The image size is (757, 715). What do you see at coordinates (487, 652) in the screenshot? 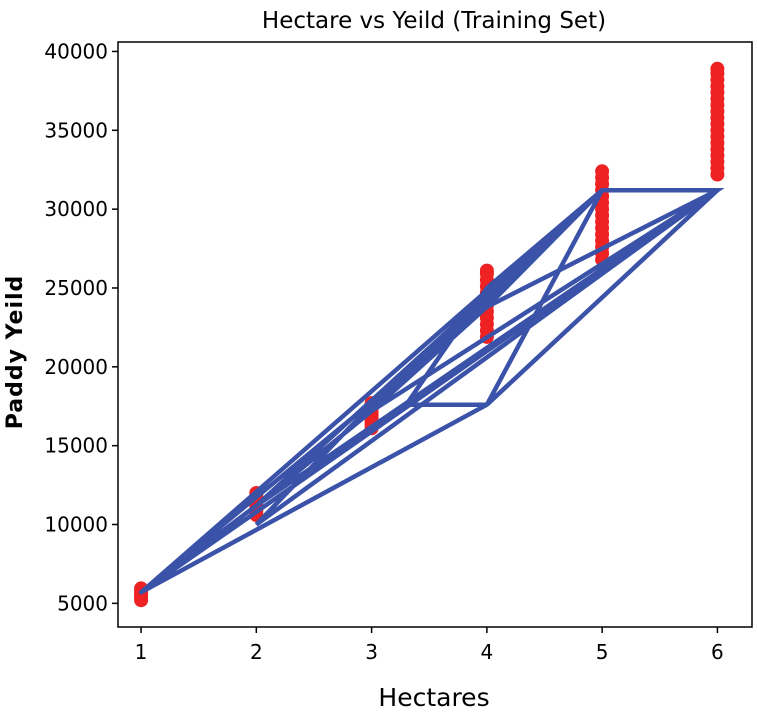
I see `x-tick-label: 4` at bounding box center [487, 652].